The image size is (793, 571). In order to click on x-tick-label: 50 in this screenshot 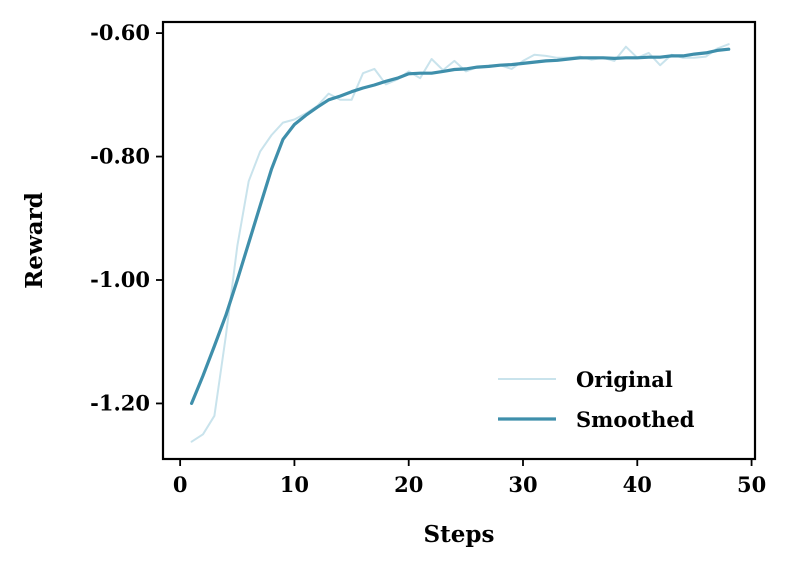, I will do `click(751, 484)`.